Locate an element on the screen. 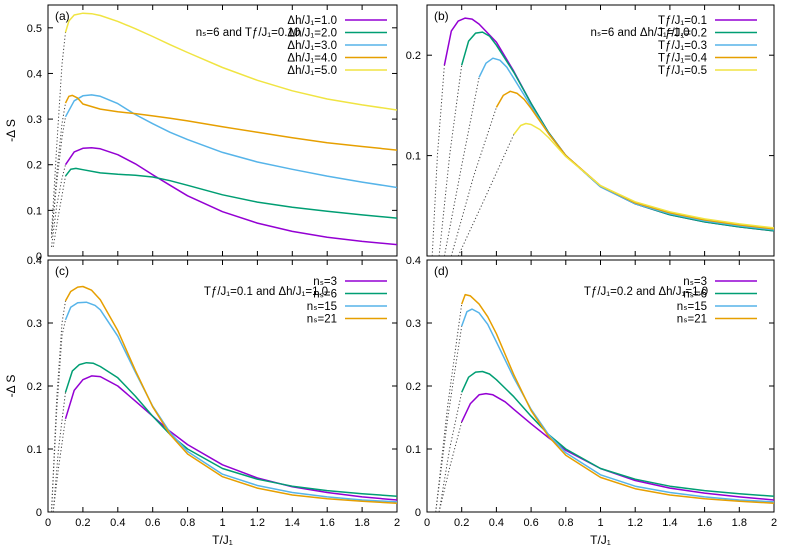 Image resolution: width=789 pixels, height=557 pixels. panel-annotation: Tƒ/J₁=0.1 and Δh/J₁=1.0 is located at coordinates (266, 292).